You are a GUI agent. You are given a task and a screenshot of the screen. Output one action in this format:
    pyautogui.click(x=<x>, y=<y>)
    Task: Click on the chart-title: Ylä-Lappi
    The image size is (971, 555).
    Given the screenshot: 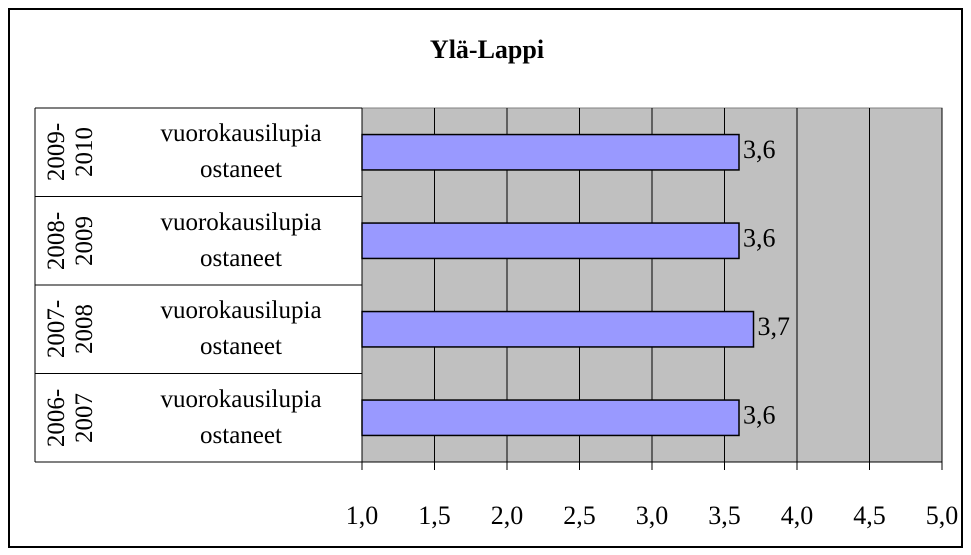 What is the action you would take?
    pyautogui.click(x=487, y=49)
    